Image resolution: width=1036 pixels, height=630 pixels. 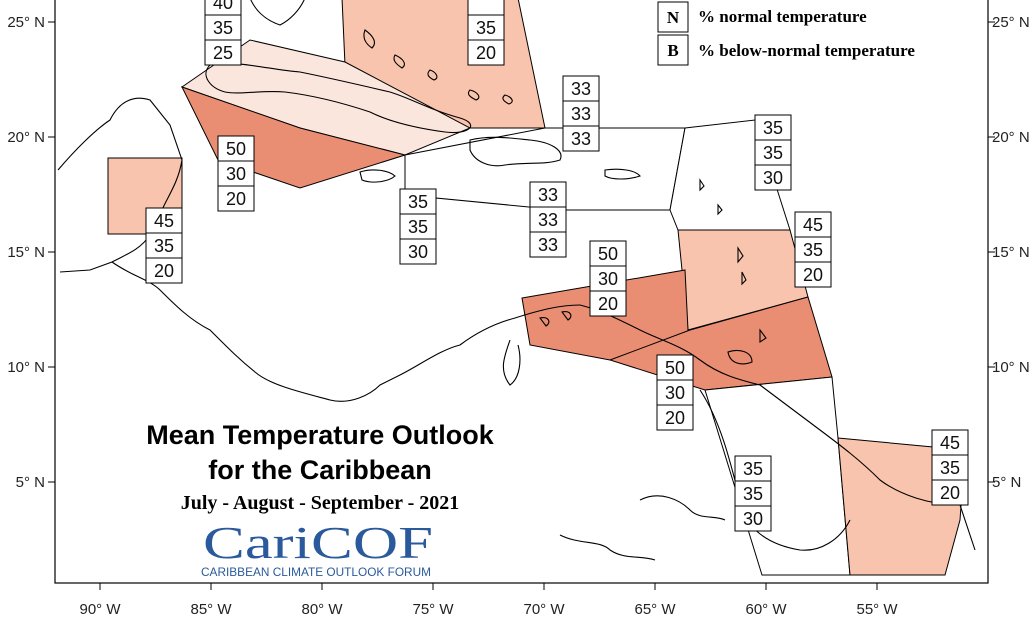 I want to click on forecast-box-trinidad: 50 30 20, so click(x=675, y=392).